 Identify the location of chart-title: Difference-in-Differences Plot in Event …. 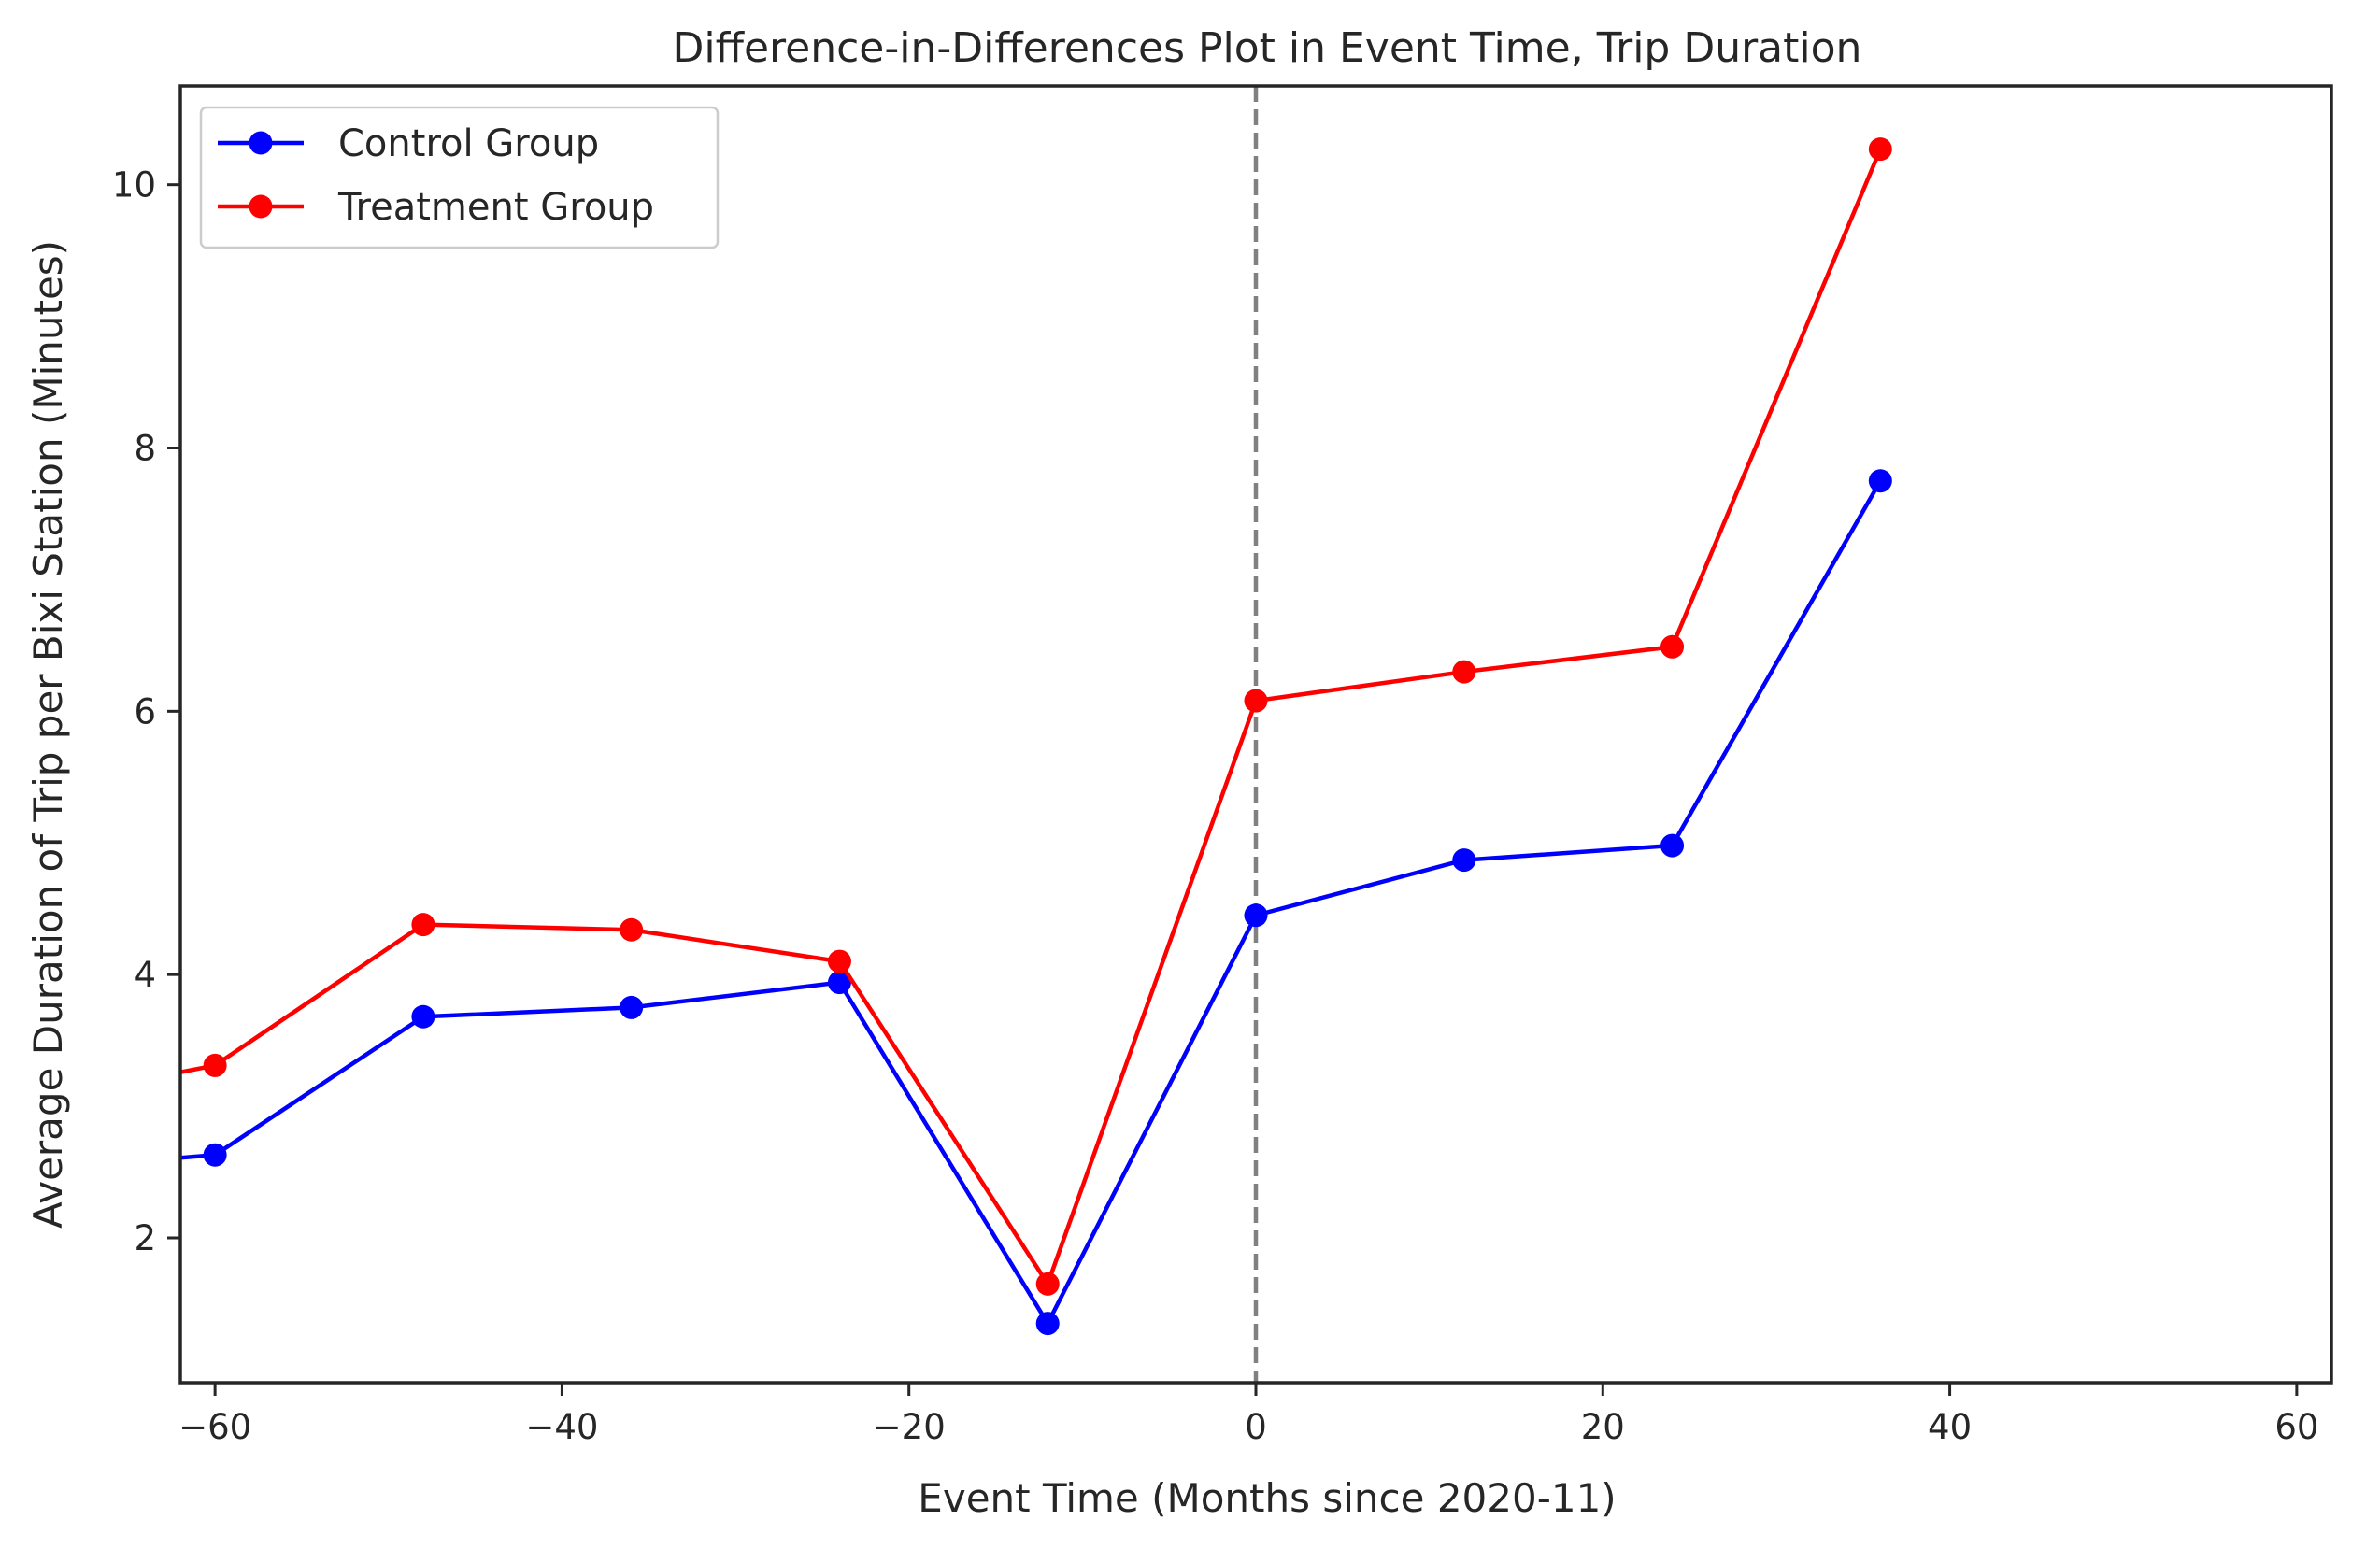
(1267, 48).